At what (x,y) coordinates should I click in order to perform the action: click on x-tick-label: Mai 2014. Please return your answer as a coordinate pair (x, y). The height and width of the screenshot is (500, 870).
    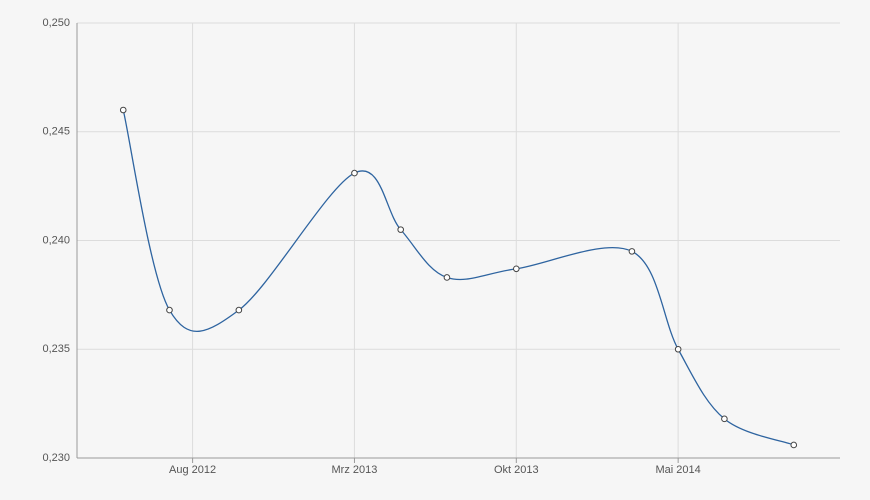
    Looking at the image, I should click on (678, 470).